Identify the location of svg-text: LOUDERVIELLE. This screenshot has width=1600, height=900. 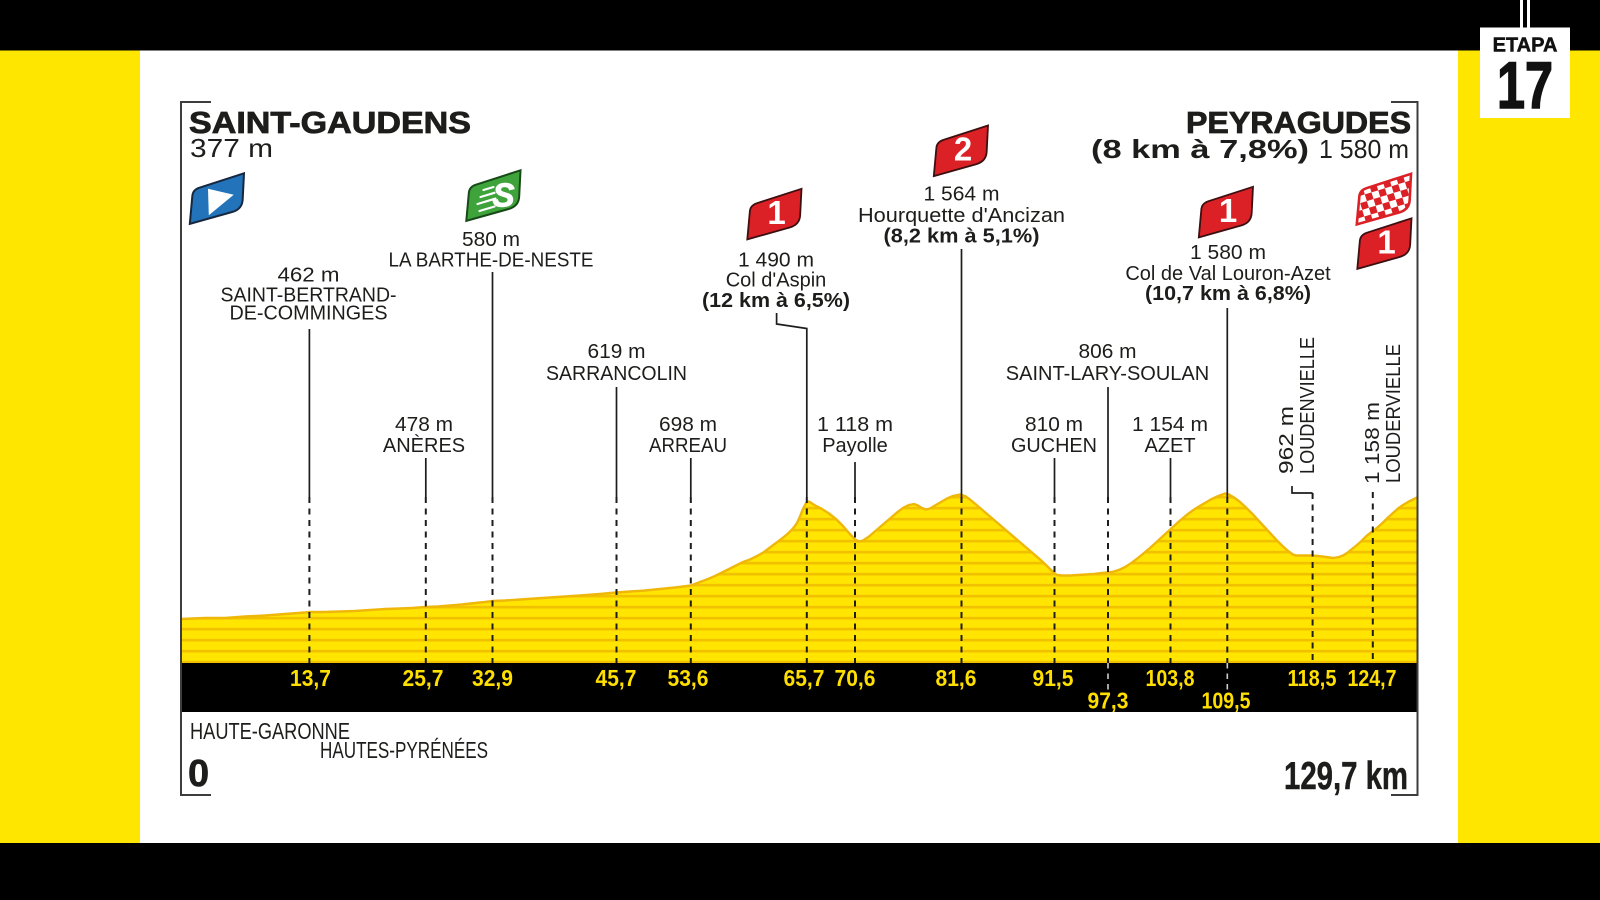
(1394, 413).